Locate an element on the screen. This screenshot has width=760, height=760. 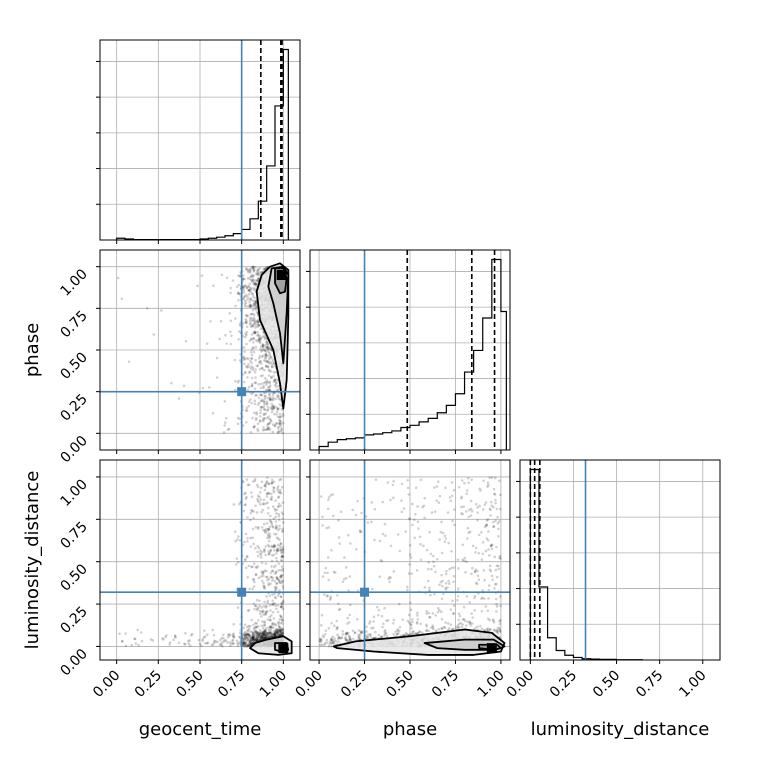
mode-marker is located at coordinates (283, 648).